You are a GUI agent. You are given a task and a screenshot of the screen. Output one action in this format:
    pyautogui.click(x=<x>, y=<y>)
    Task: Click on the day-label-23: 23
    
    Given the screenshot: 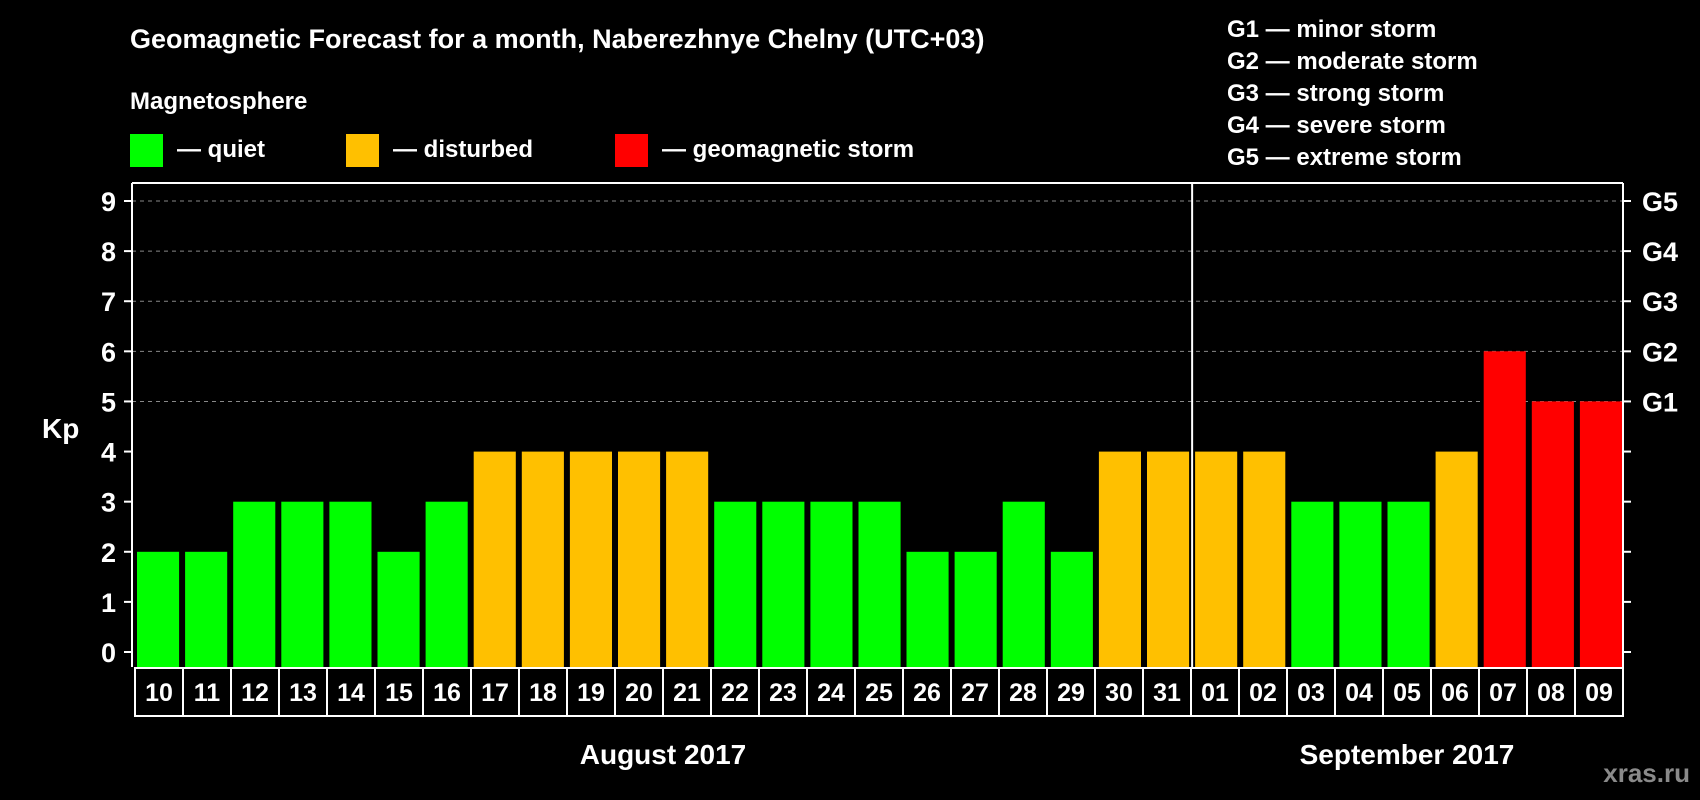 What is the action you would take?
    pyautogui.click(x=783, y=693)
    